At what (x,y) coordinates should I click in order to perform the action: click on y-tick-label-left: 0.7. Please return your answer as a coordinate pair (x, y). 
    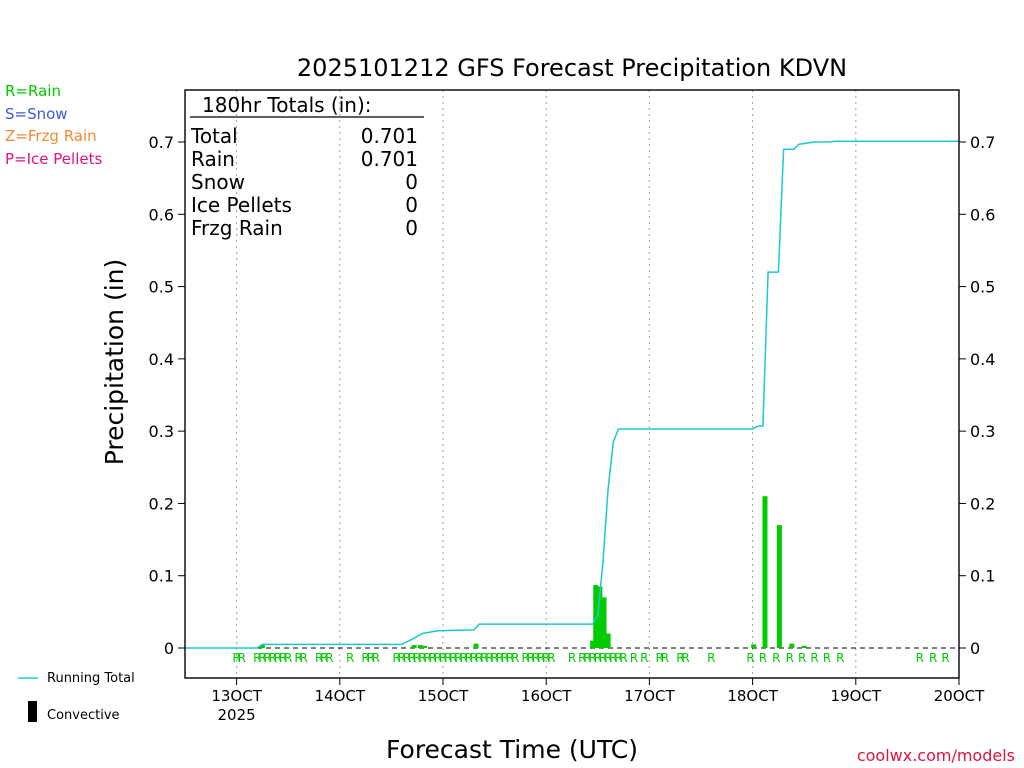
    Looking at the image, I should click on (161, 142).